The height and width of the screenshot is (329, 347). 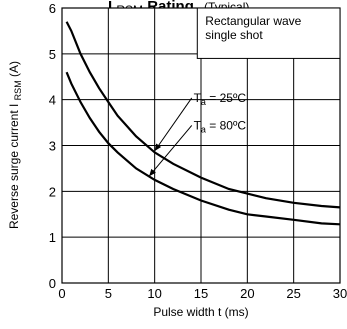 I want to click on y-tick-label: 6, so click(x=52, y=8).